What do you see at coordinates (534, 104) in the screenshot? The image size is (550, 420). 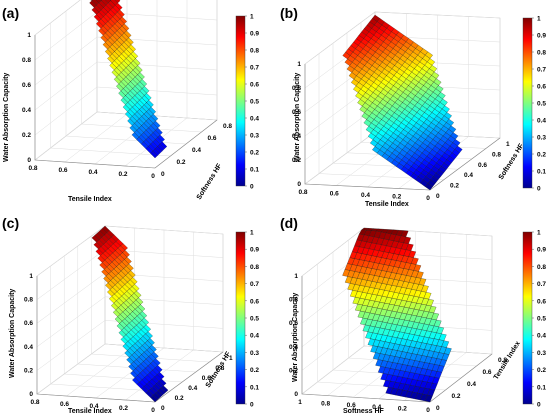 I see `colorbar: 0 0.1 0.2 0.3 0.4 0.5 0.6 0.7 0.8 0.9 1` at bounding box center [534, 104].